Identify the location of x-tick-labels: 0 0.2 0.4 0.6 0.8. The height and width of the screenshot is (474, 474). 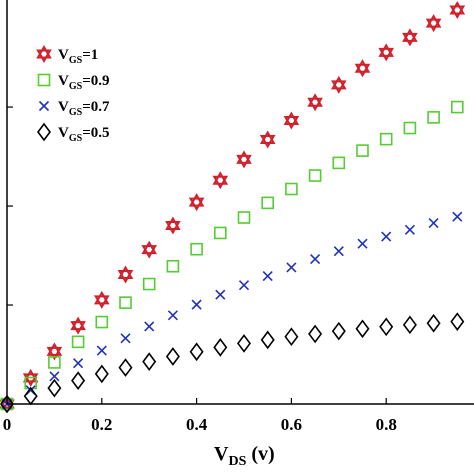
(200, 424).